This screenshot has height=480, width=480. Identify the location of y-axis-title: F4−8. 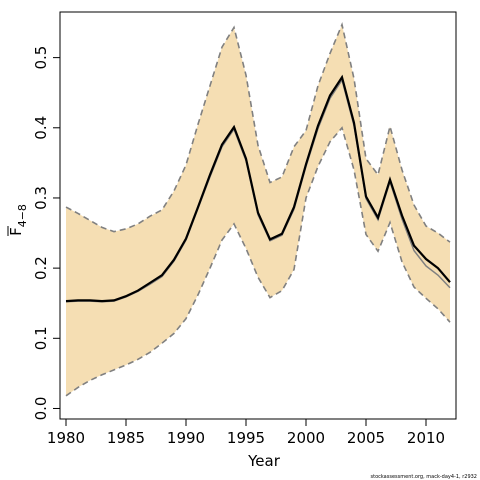
(18, 220).